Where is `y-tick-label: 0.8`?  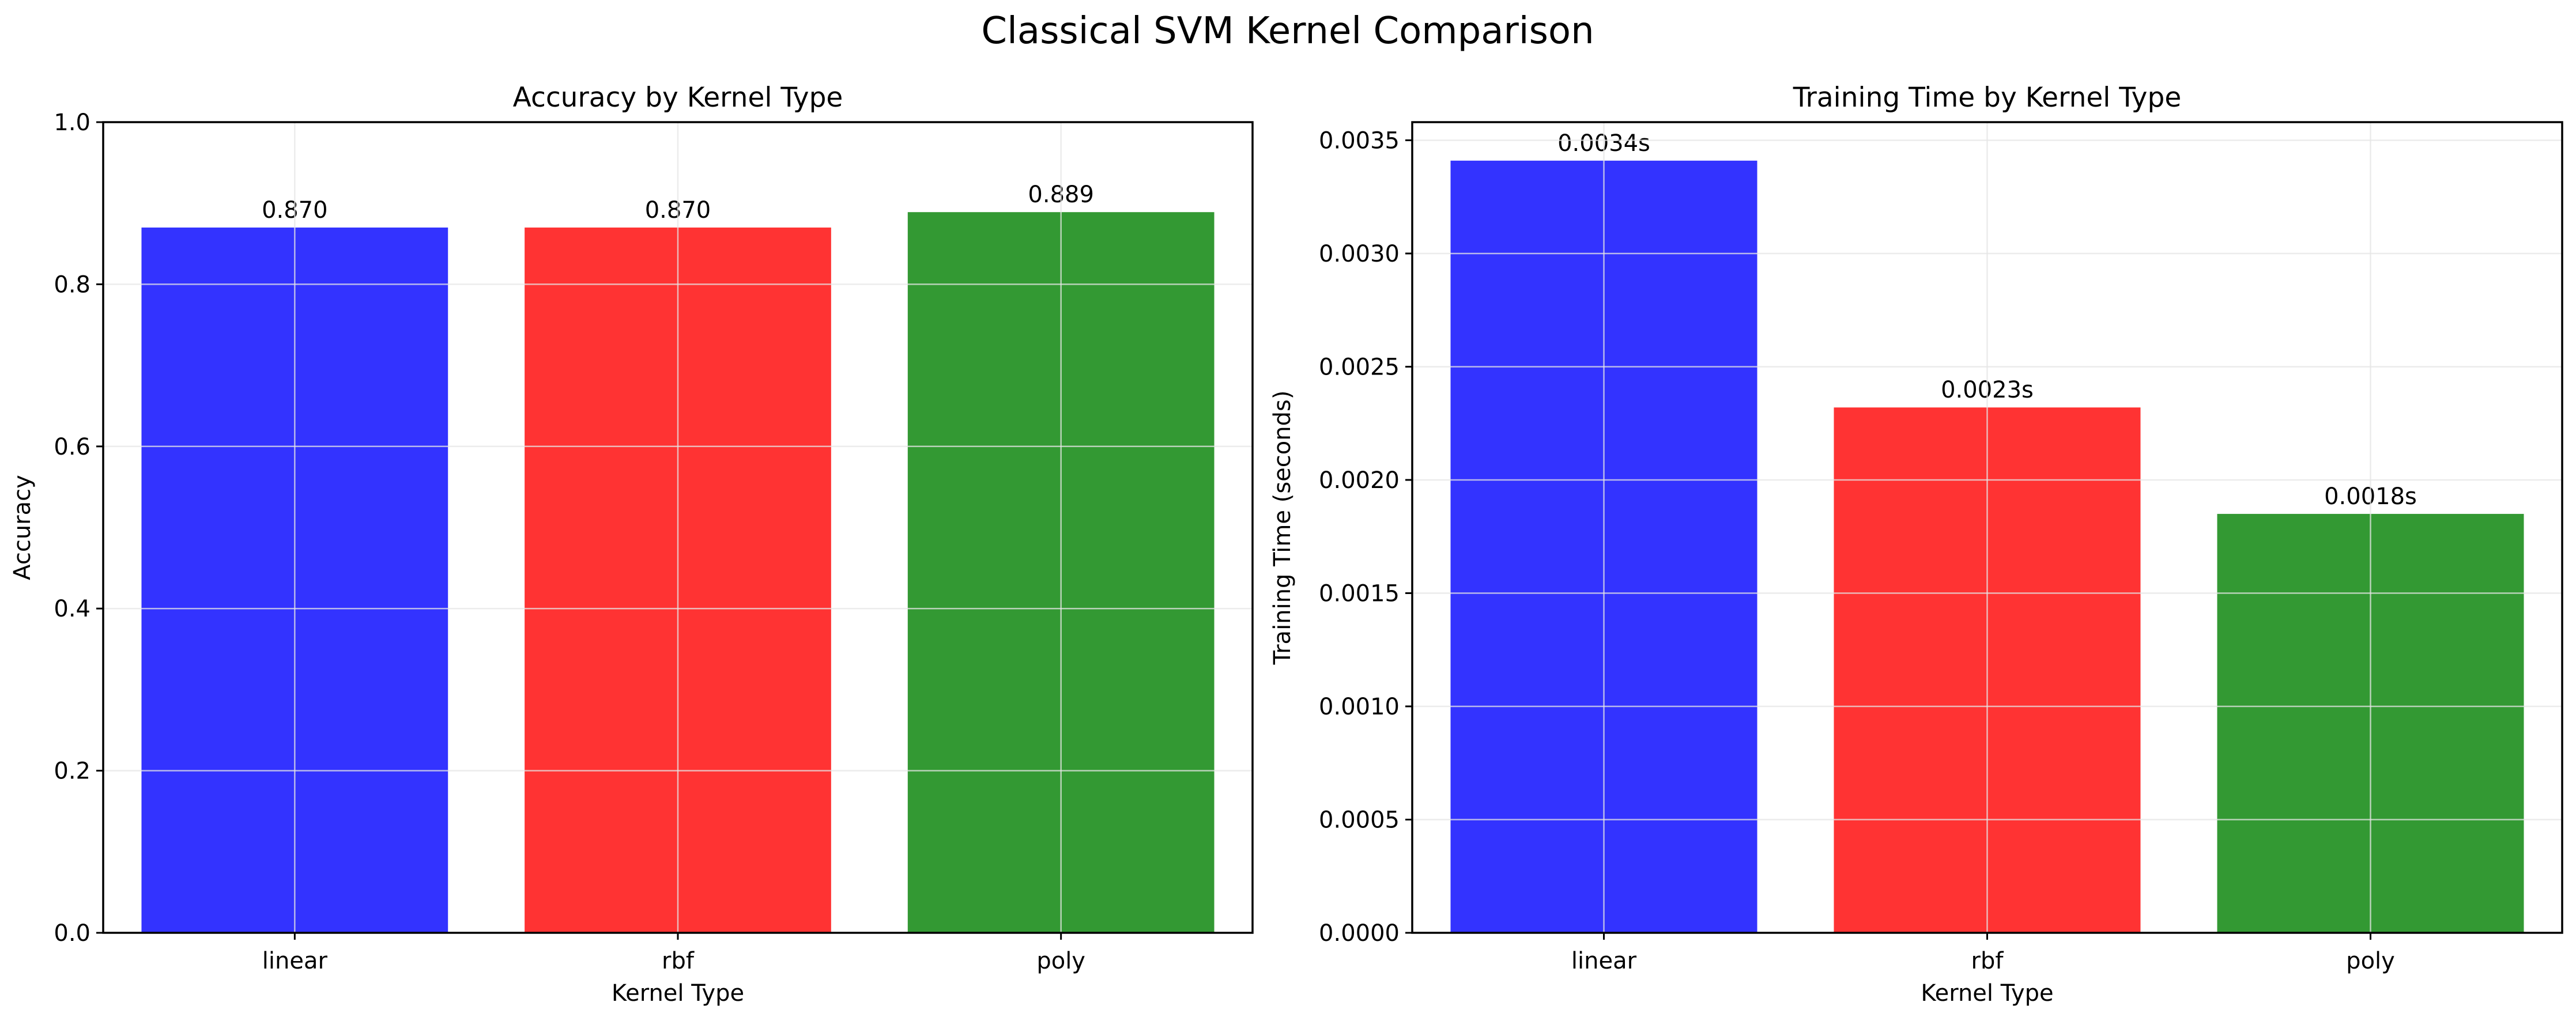 y-tick-label: 0.8 is located at coordinates (72, 284).